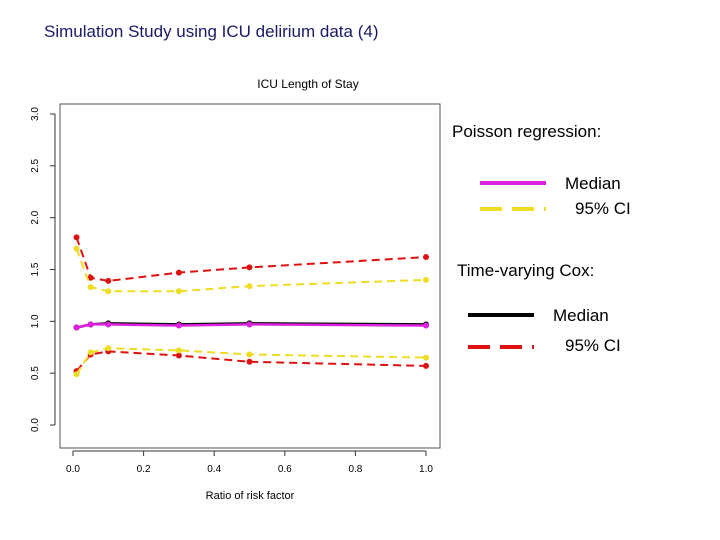  What do you see at coordinates (593, 345) in the screenshot?
I see `legend-cox-ci-label: 95% CI` at bounding box center [593, 345].